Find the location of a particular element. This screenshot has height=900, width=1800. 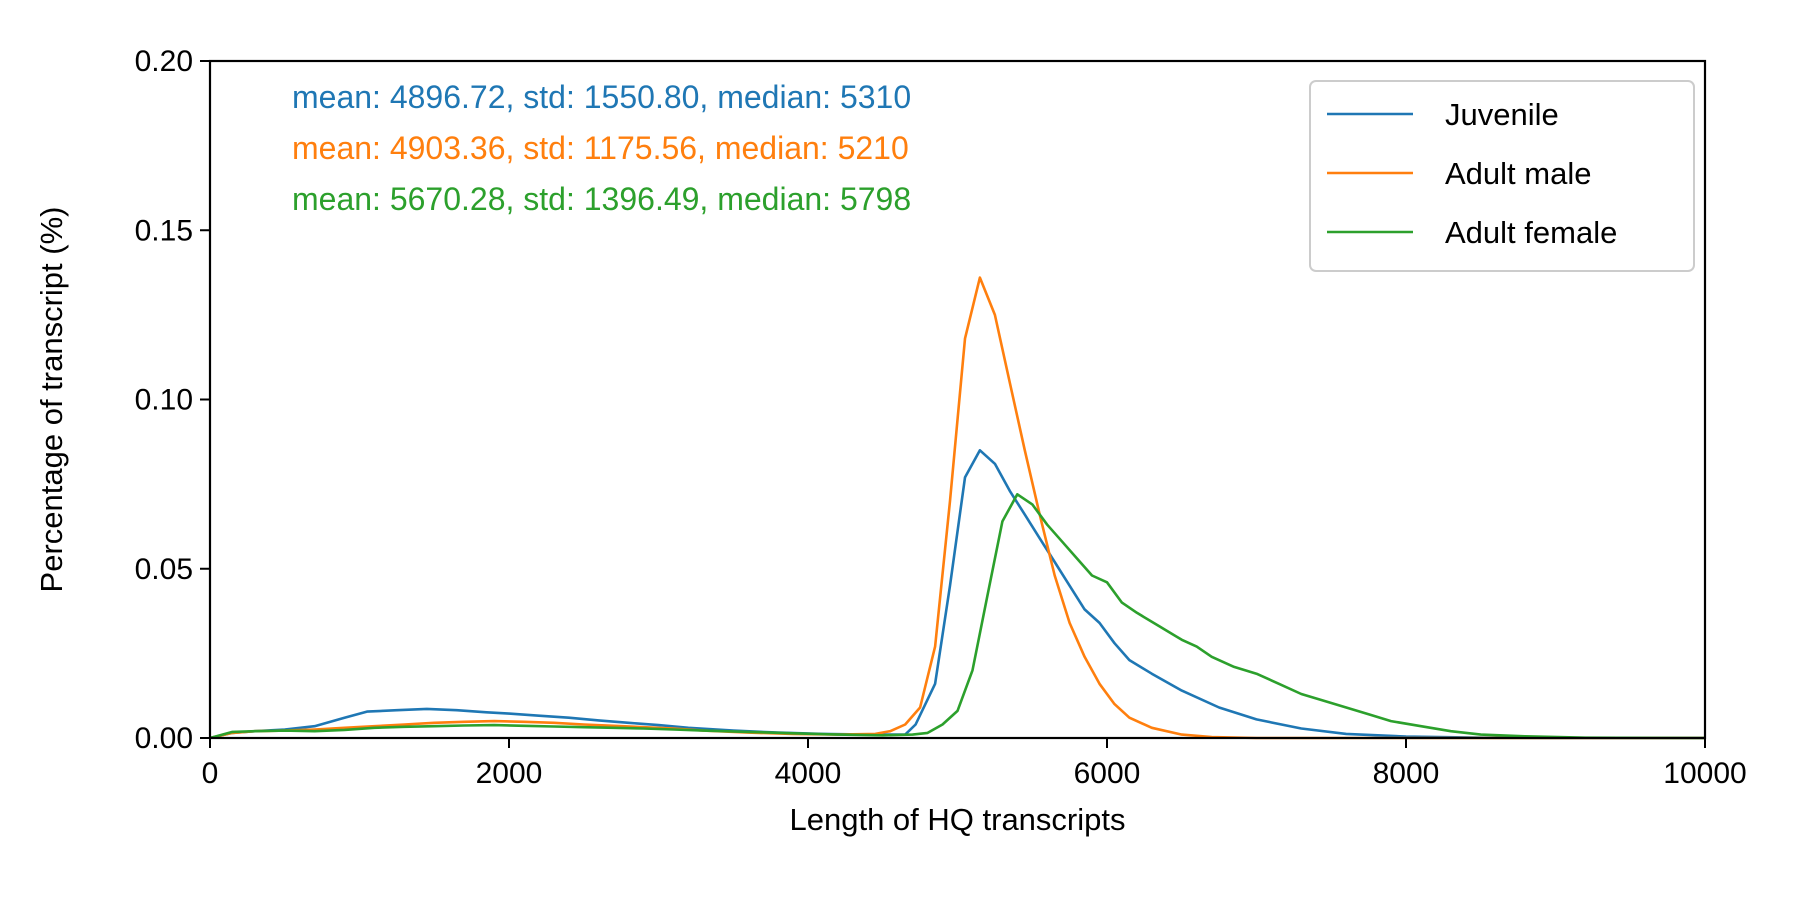

y-tick-label: 0.10 is located at coordinates (164, 400).